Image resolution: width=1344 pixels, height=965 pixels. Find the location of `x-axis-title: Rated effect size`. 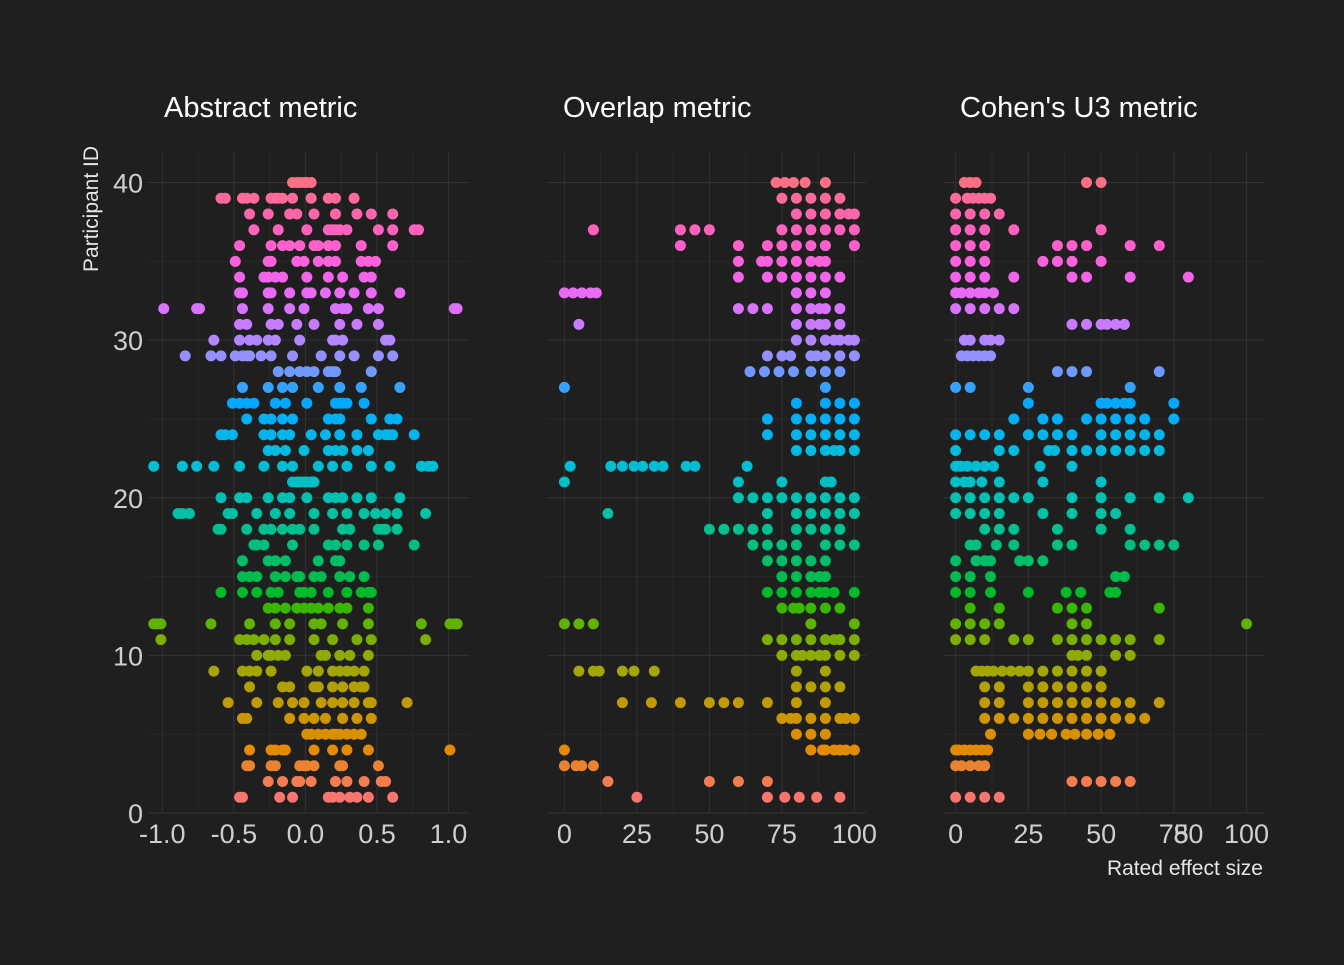

x-axis-title: Rated effect size is located at coordinates (1185, 868).